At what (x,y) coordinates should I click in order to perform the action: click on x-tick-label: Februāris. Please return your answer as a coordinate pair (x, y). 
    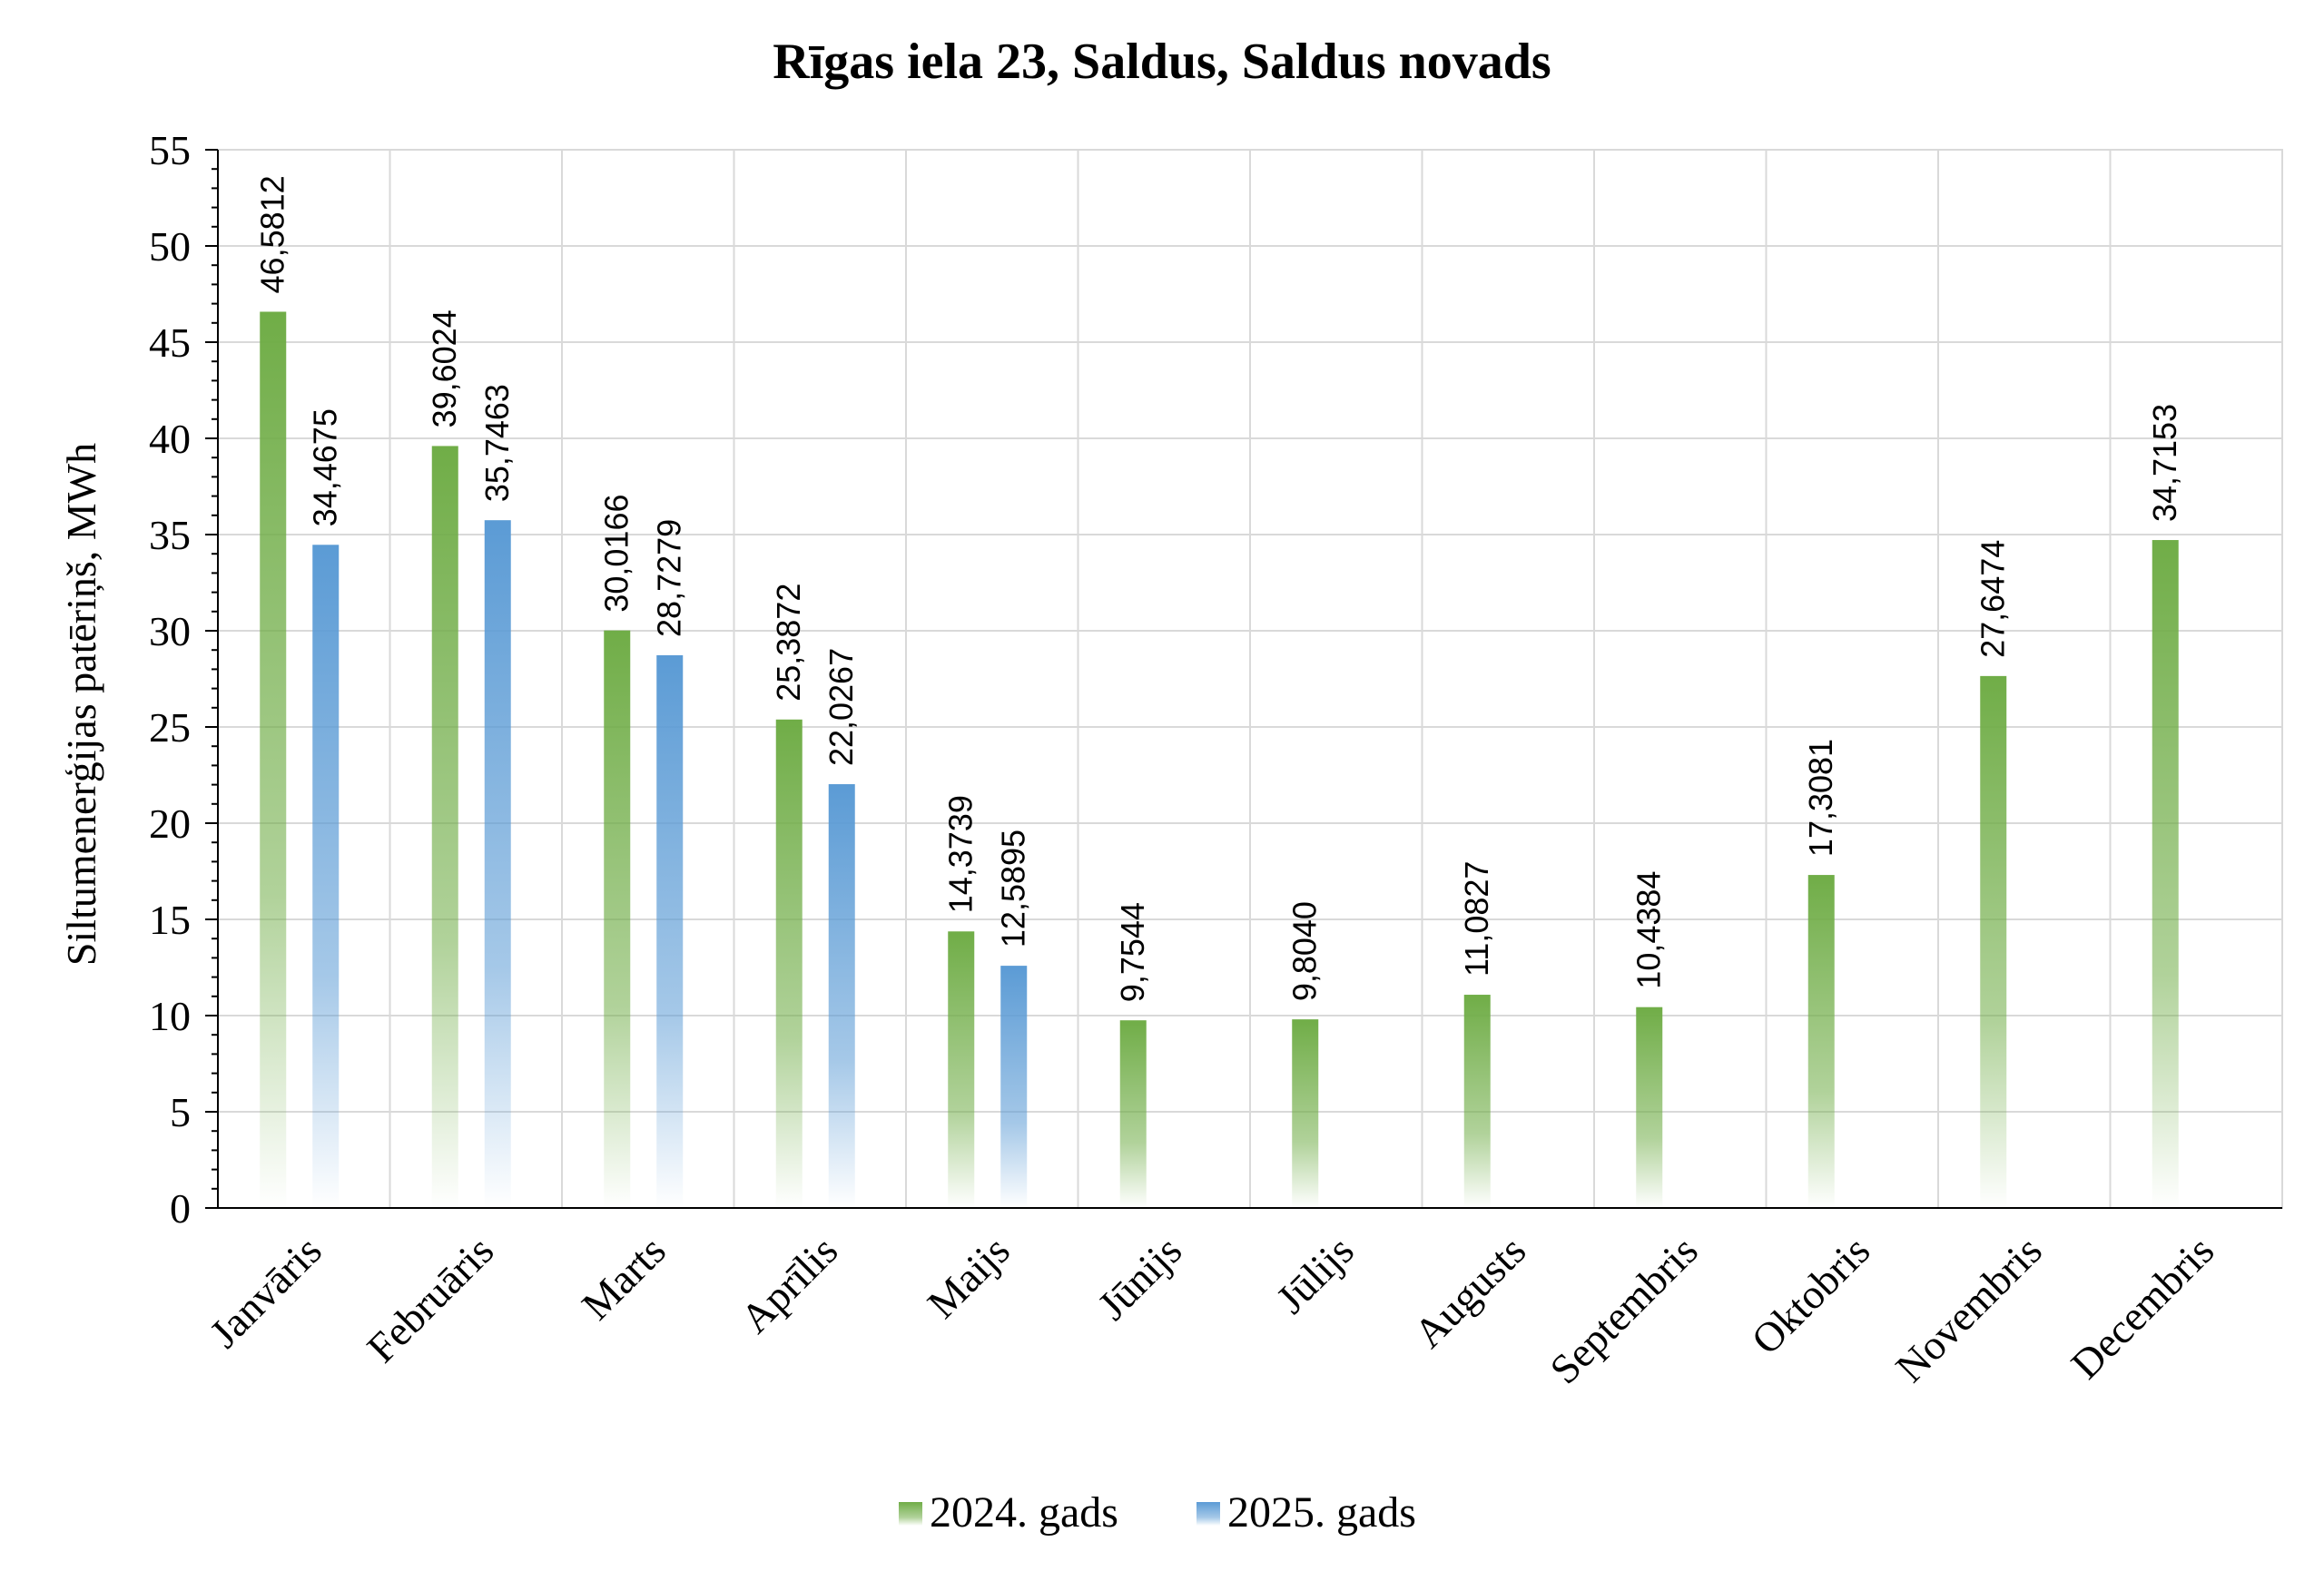
    Looking at the image, I should click on (430, 1299).